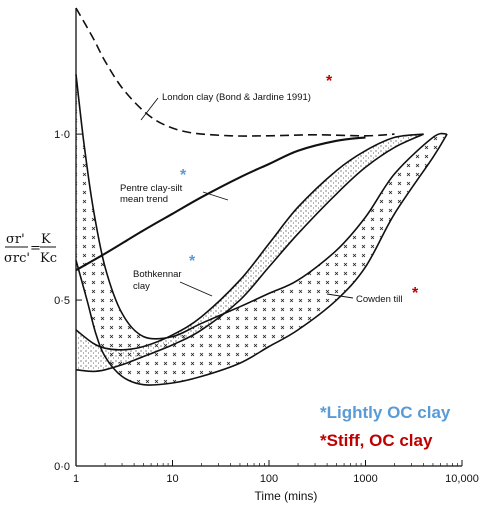  What do you see at coordinates (269, 479) in the screenshot?
I see `x-tick-label-2: 100` at bounding box center [269, 479].